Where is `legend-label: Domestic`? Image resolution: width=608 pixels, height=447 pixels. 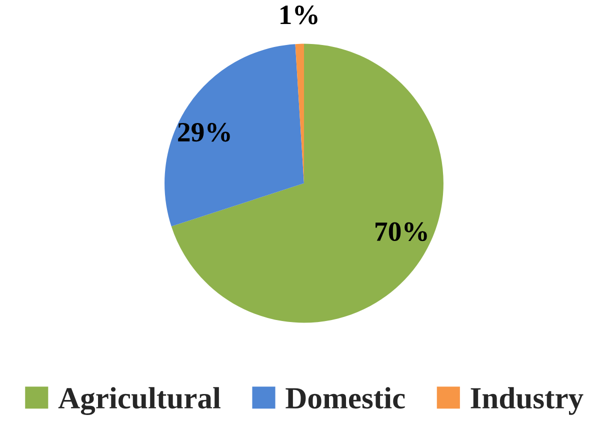
legend-label: Domestic is located at coordinates (345, 398).